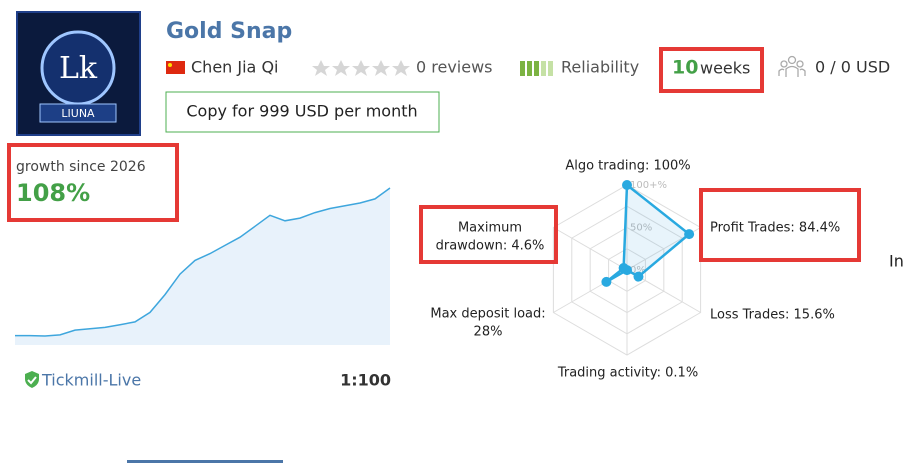 This screenshot has width=903, height=469. What do you see at coordinates (896, 261) in the screenshot?
I see `cut-text: In` at bounding box center [896, 261].